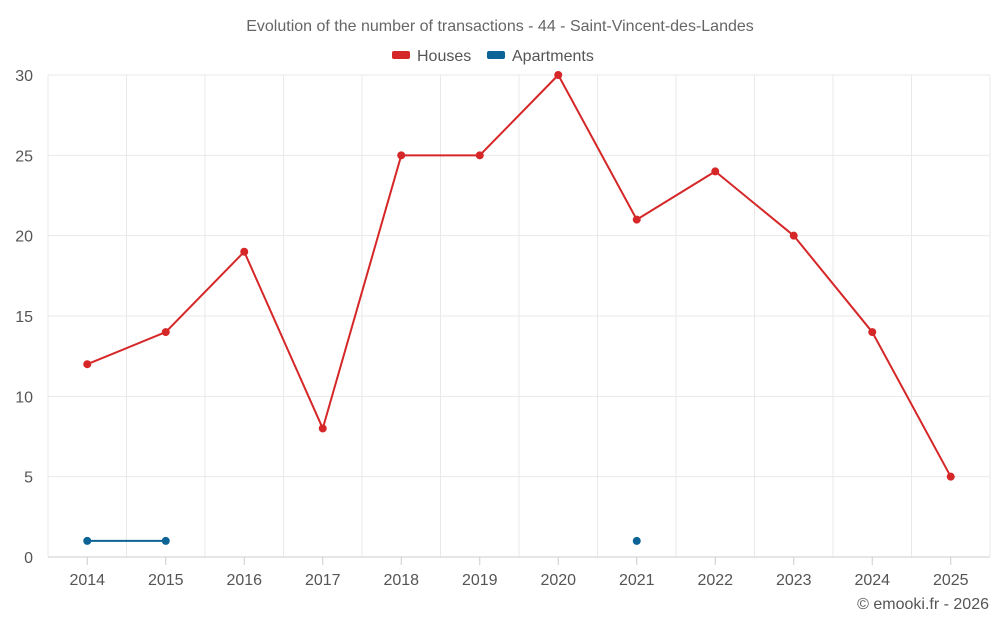 This screenshot has width=1000, height=625. What do you see at coordinates (24, 237) in the screenshot?
I see `y-tick-label: 20` at bounding box center [24, 237].